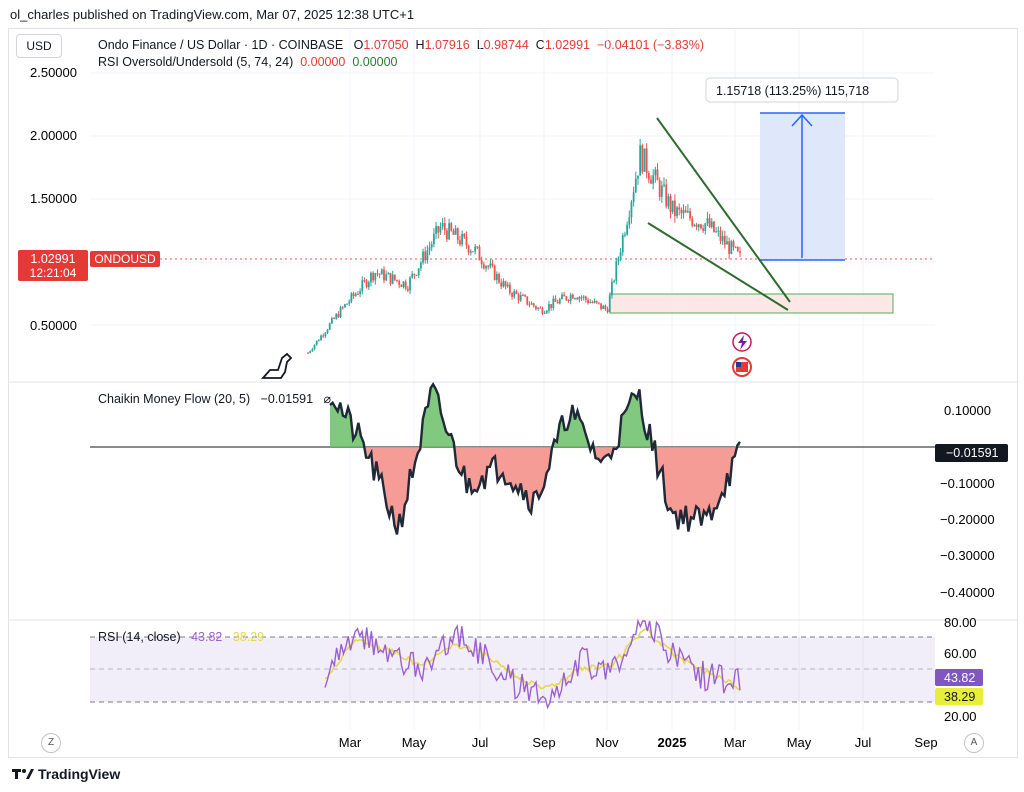 The width and height of the screenshot is (1024, 792). What do you see at coordinates (535, 415) in the screenshot?
I see `cmf-positive-area` at bounding box center [535, 415].